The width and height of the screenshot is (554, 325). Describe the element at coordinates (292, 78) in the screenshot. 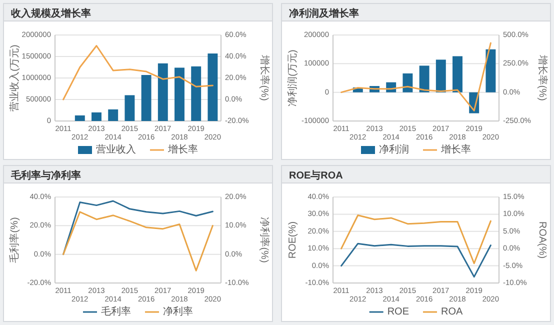

I see `y-axis-title: 净利润(万元)` at that location.